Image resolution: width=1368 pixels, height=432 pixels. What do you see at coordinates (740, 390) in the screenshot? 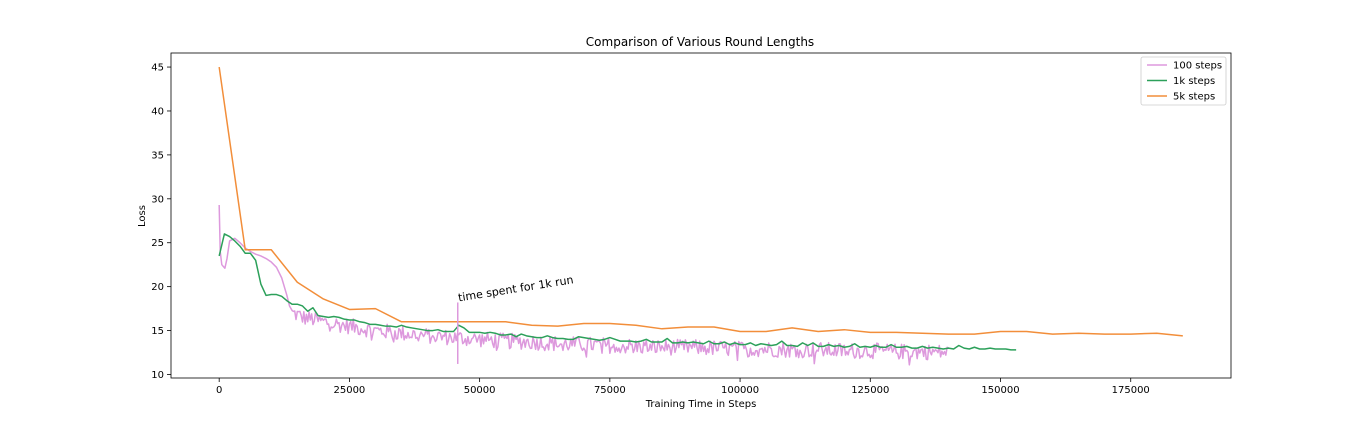
I see `x-tick-label: 100000` at bounding box center [740, 390].